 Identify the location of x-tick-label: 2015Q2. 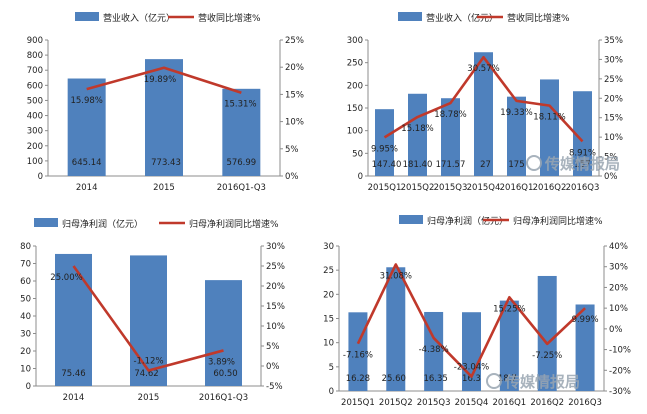
(418, 188).